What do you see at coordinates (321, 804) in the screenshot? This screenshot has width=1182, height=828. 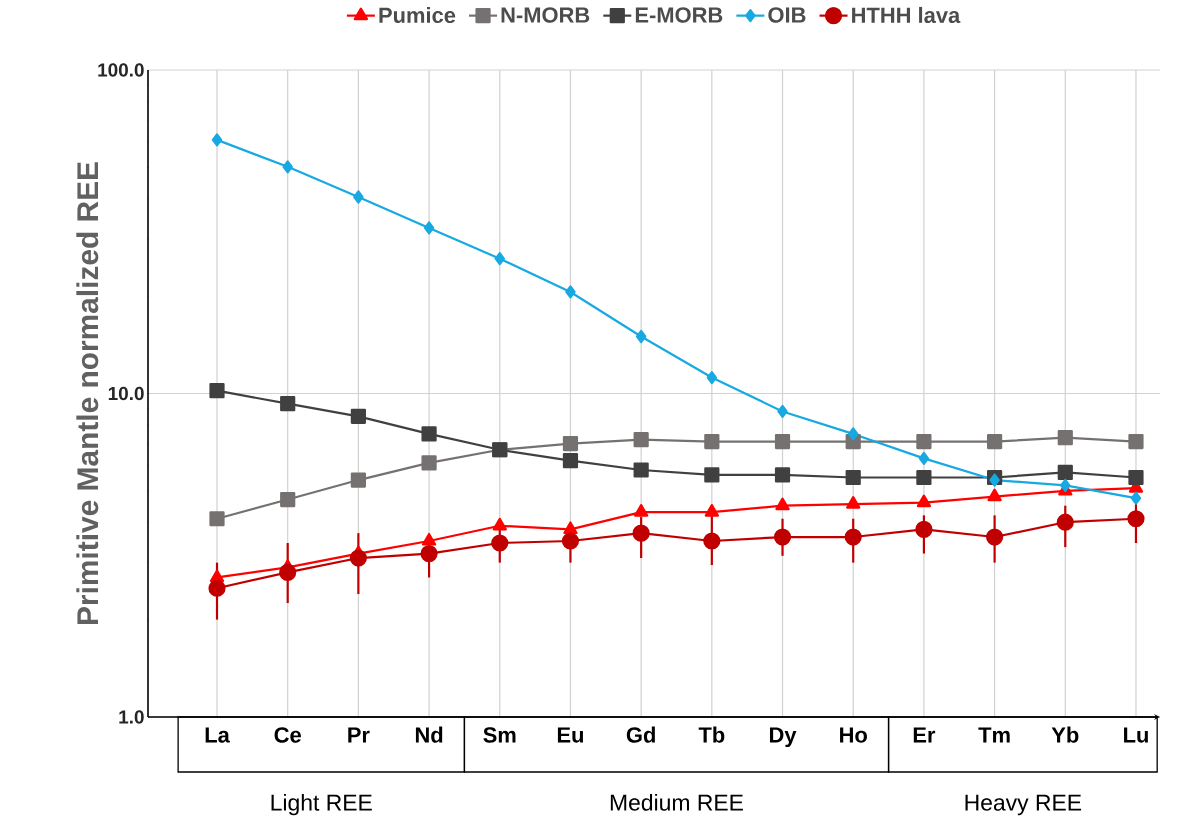 I see `text: Light REE` at bounding box center [321, 804].